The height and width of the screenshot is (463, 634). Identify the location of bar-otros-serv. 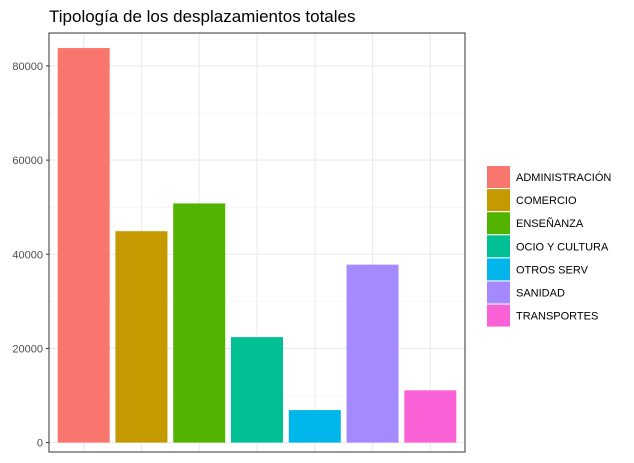
(314, 426).